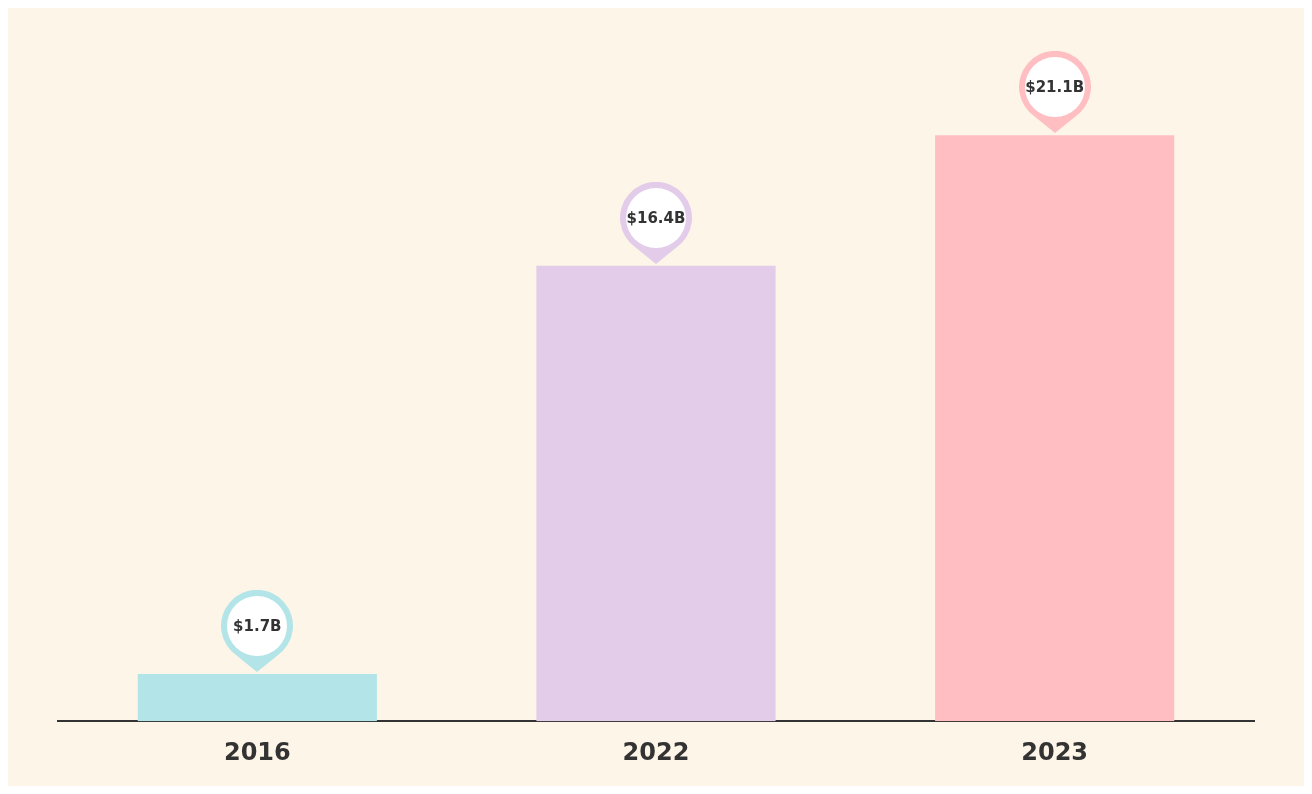 This screenshot has width=1312, height=794. What do you see at coordinates (1055, 751) in the screenshot?
I see `x-tick-label: 2023` at bounding box center [1055, 751].